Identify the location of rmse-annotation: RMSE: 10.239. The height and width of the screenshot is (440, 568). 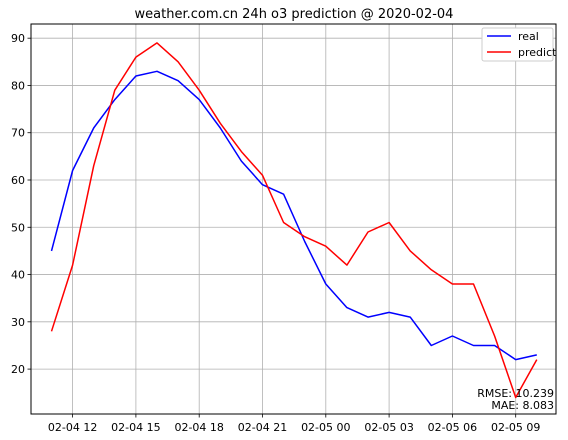
(515, 393).